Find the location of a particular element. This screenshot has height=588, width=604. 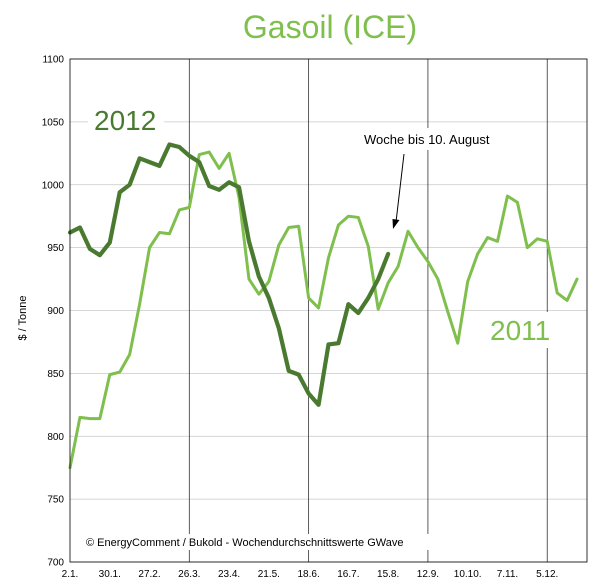

x-tick-label: 16.7. is located at coordinates (348, 574).